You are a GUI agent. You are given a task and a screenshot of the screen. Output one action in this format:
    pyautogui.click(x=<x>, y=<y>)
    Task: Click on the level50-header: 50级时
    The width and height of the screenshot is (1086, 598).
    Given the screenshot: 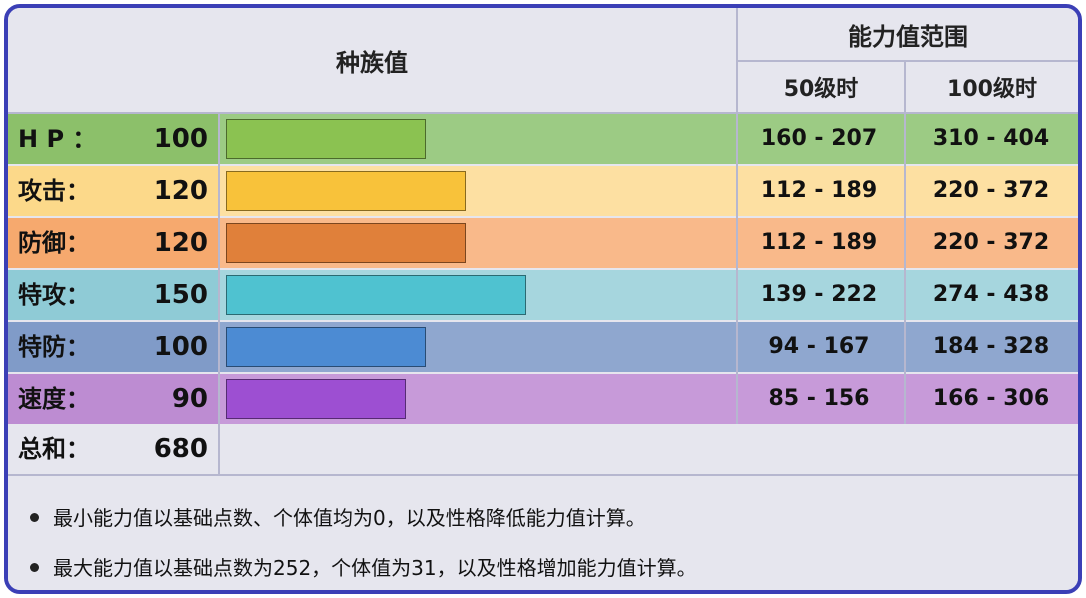 What is the action you would take?
    pyautogui.click(x=821, y=87)
    